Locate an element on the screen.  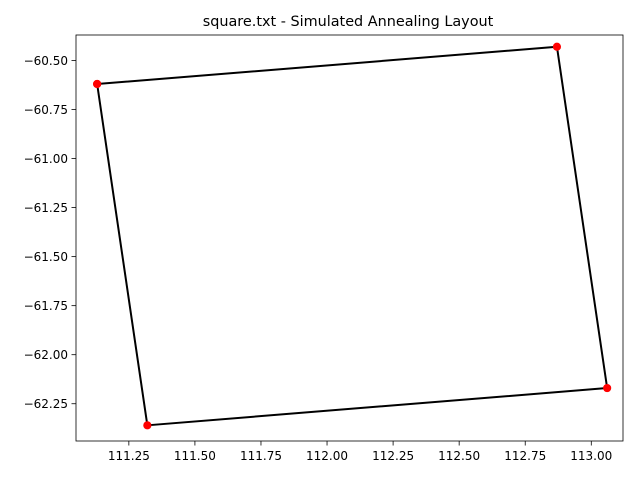
x-tick-label: 112.00 is located at coordinates (327, 456).